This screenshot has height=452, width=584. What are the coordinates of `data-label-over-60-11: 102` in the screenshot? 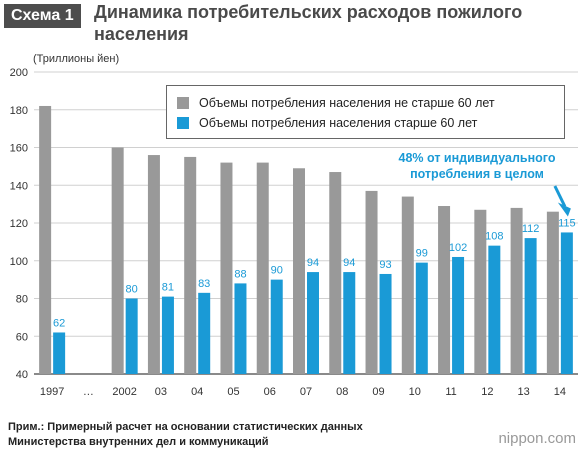 It's located at (458, 248).